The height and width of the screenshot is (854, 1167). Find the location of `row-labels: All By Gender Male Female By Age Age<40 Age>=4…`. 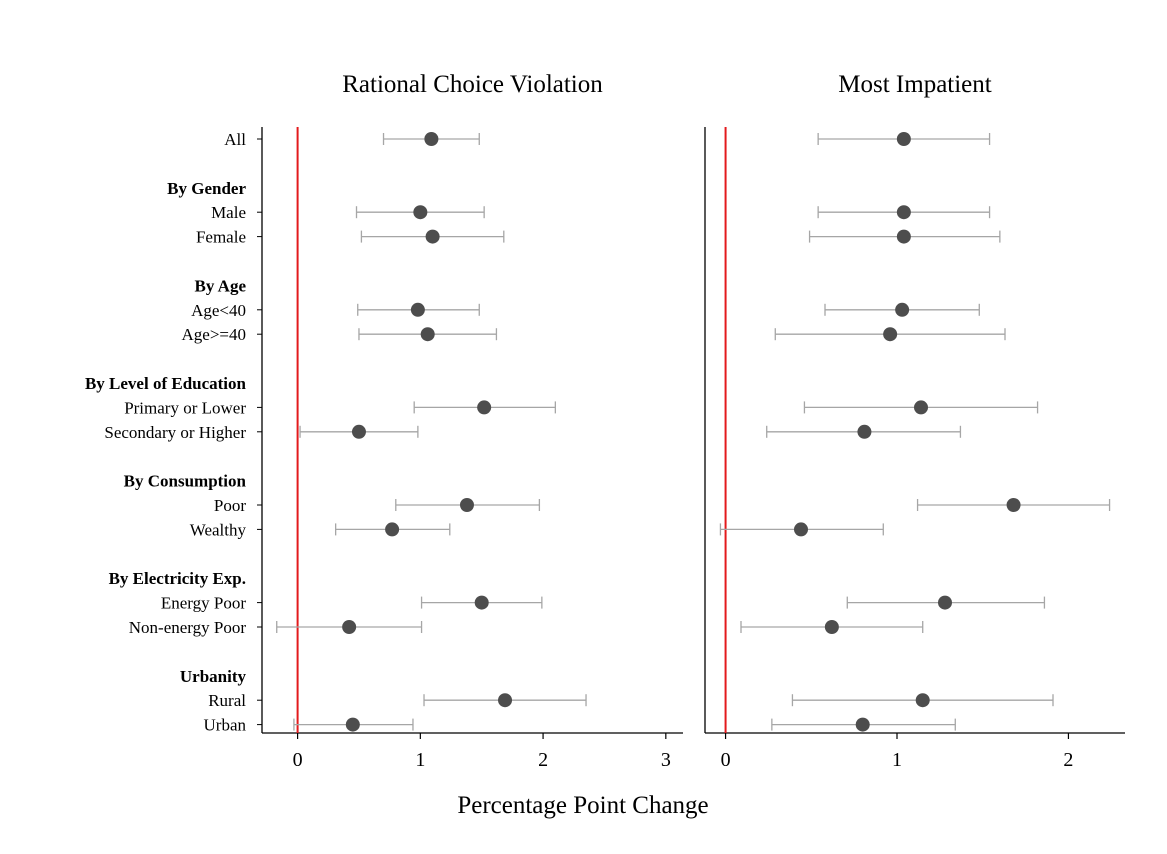

row-labels: All By Gender Male Female By Age Age<40 Age>=4… is located at coordinates (173, 432).